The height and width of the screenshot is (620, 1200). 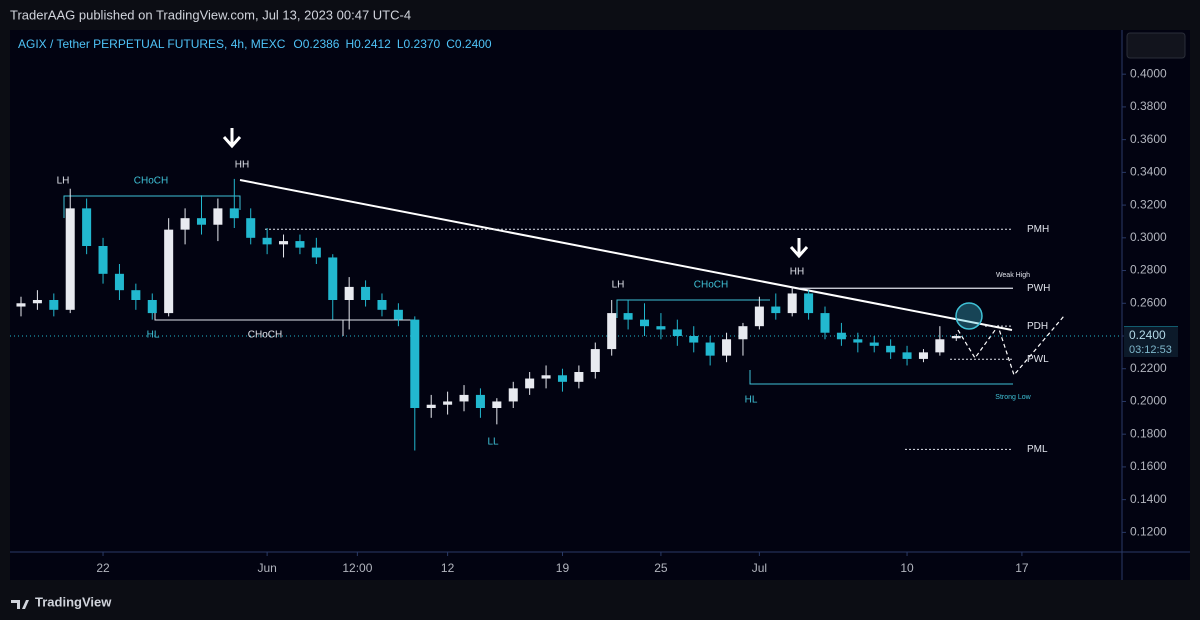 What do you see at coordinates (1148, 270) in the screenshot?
I see `y-tick-label: 0.2800` at bounding box center [1148, 270].